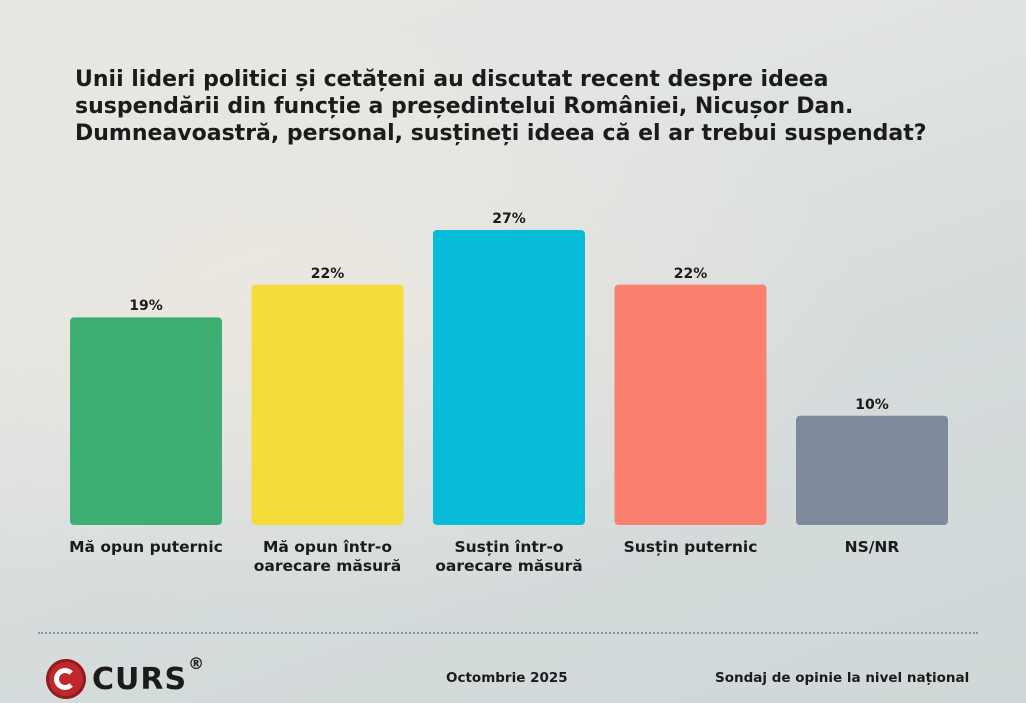  Describe the element at coordinates (146, 306) in the screenshot. I see `value-label-1: 19%` at that location.